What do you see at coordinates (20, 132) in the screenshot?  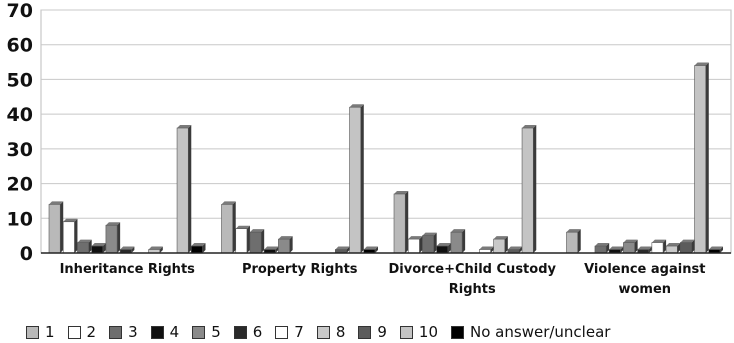 I see `y-axis-tick-labels: 0 10 20 30 40 50 60 70` at bounding box center [20, 132].